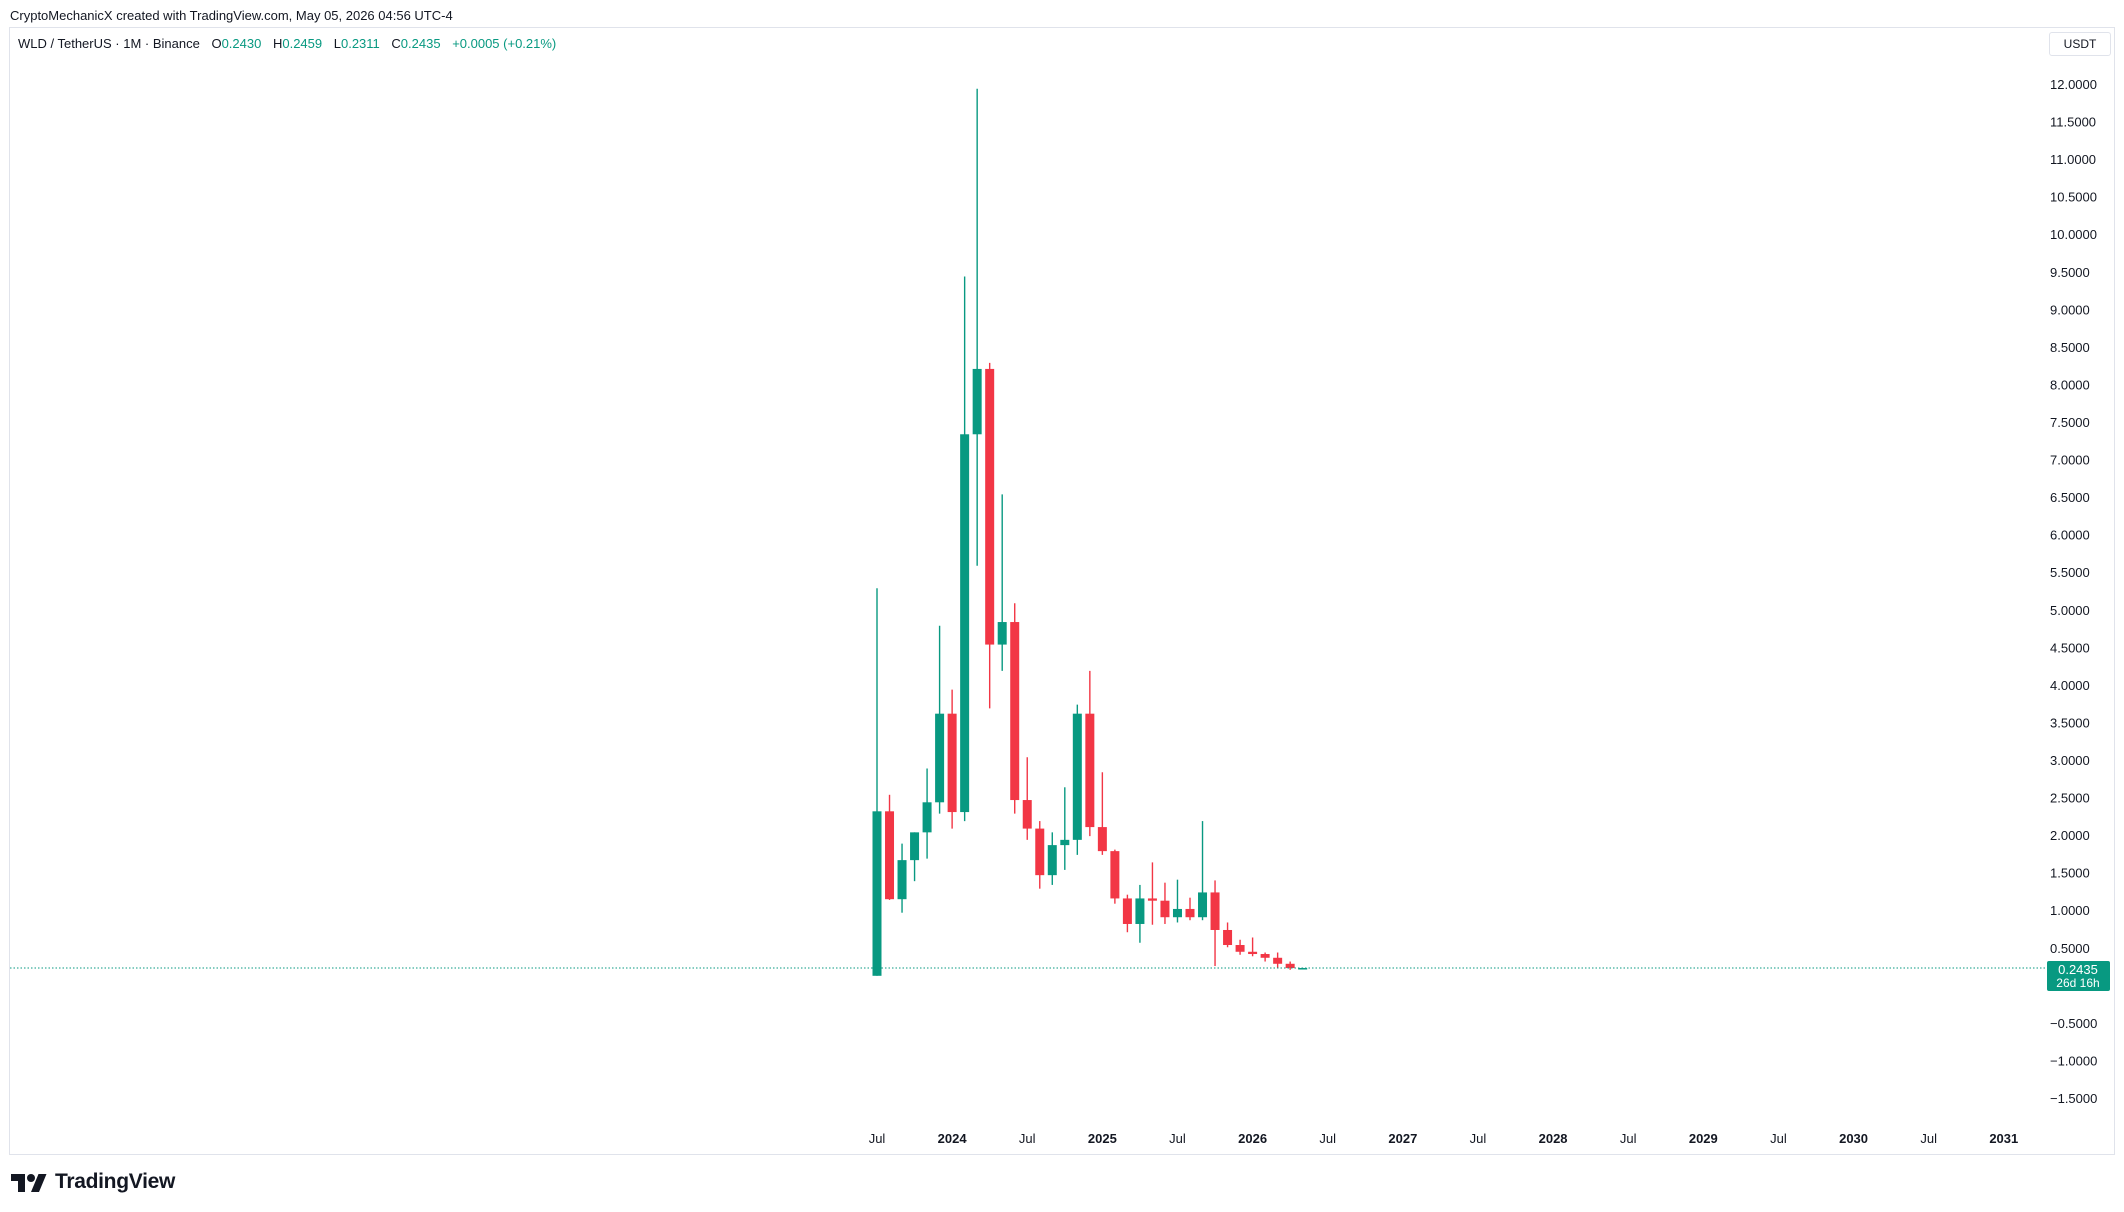 The width and height of the screenshot is (2124, 1212). What do you see at coordinates (216, 43) in the screenshot?
I see `open-label: O` at bounding box center [216, 43].